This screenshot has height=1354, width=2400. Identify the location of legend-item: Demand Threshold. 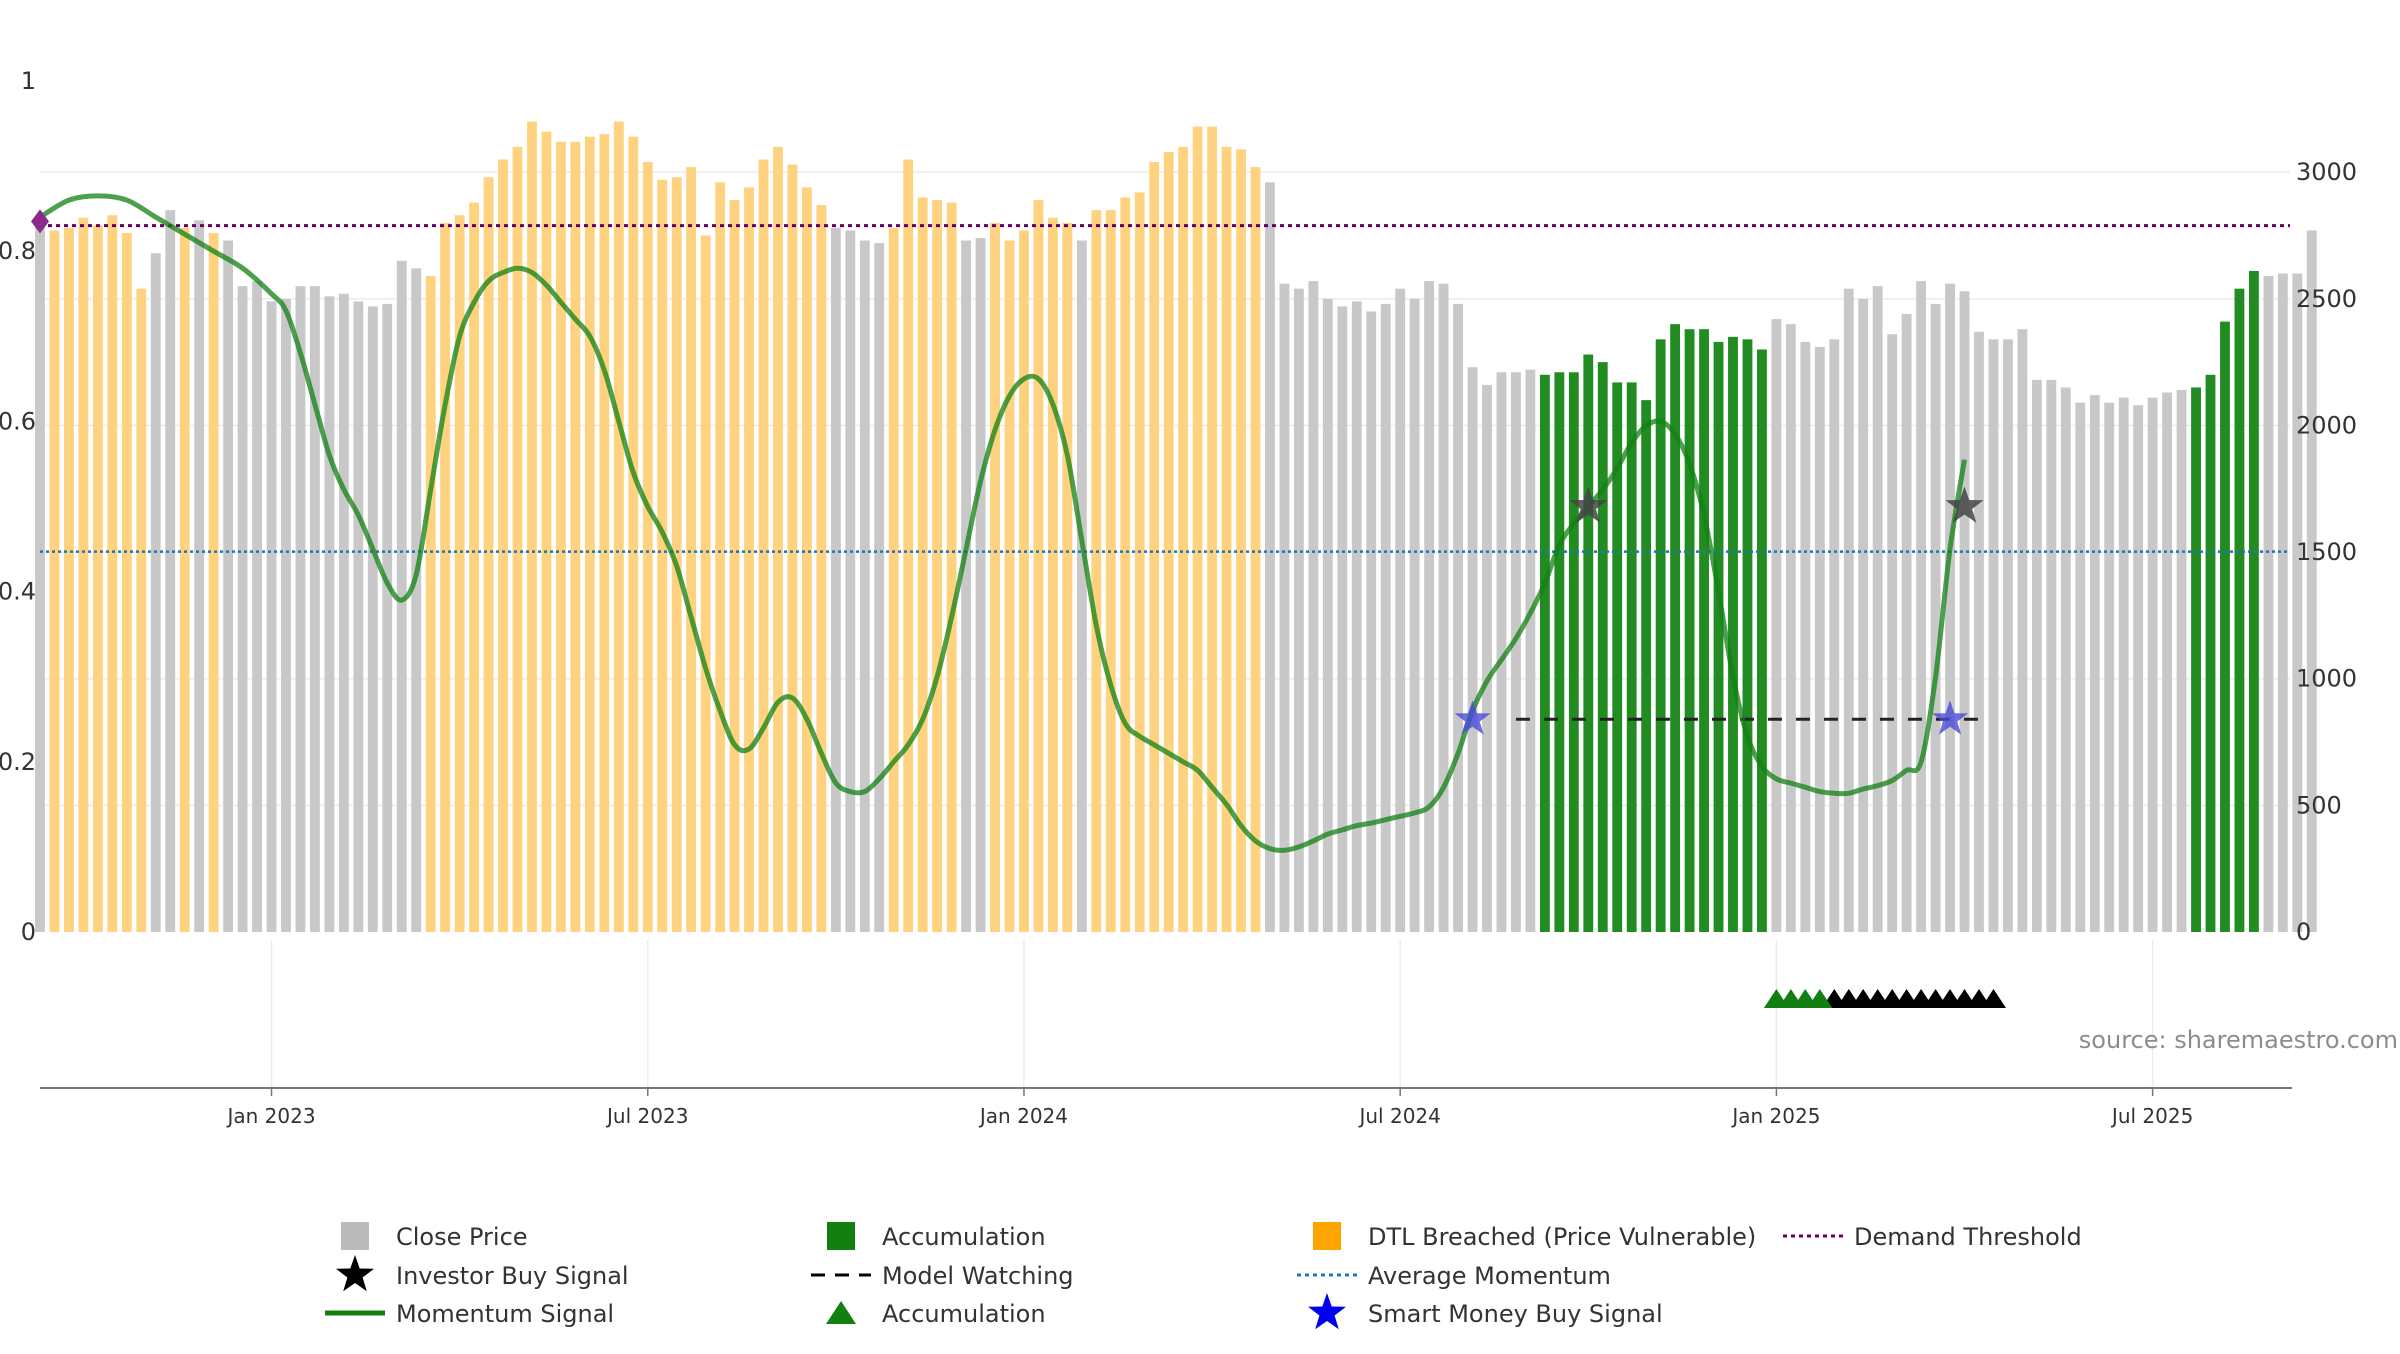
(1932, 1237).